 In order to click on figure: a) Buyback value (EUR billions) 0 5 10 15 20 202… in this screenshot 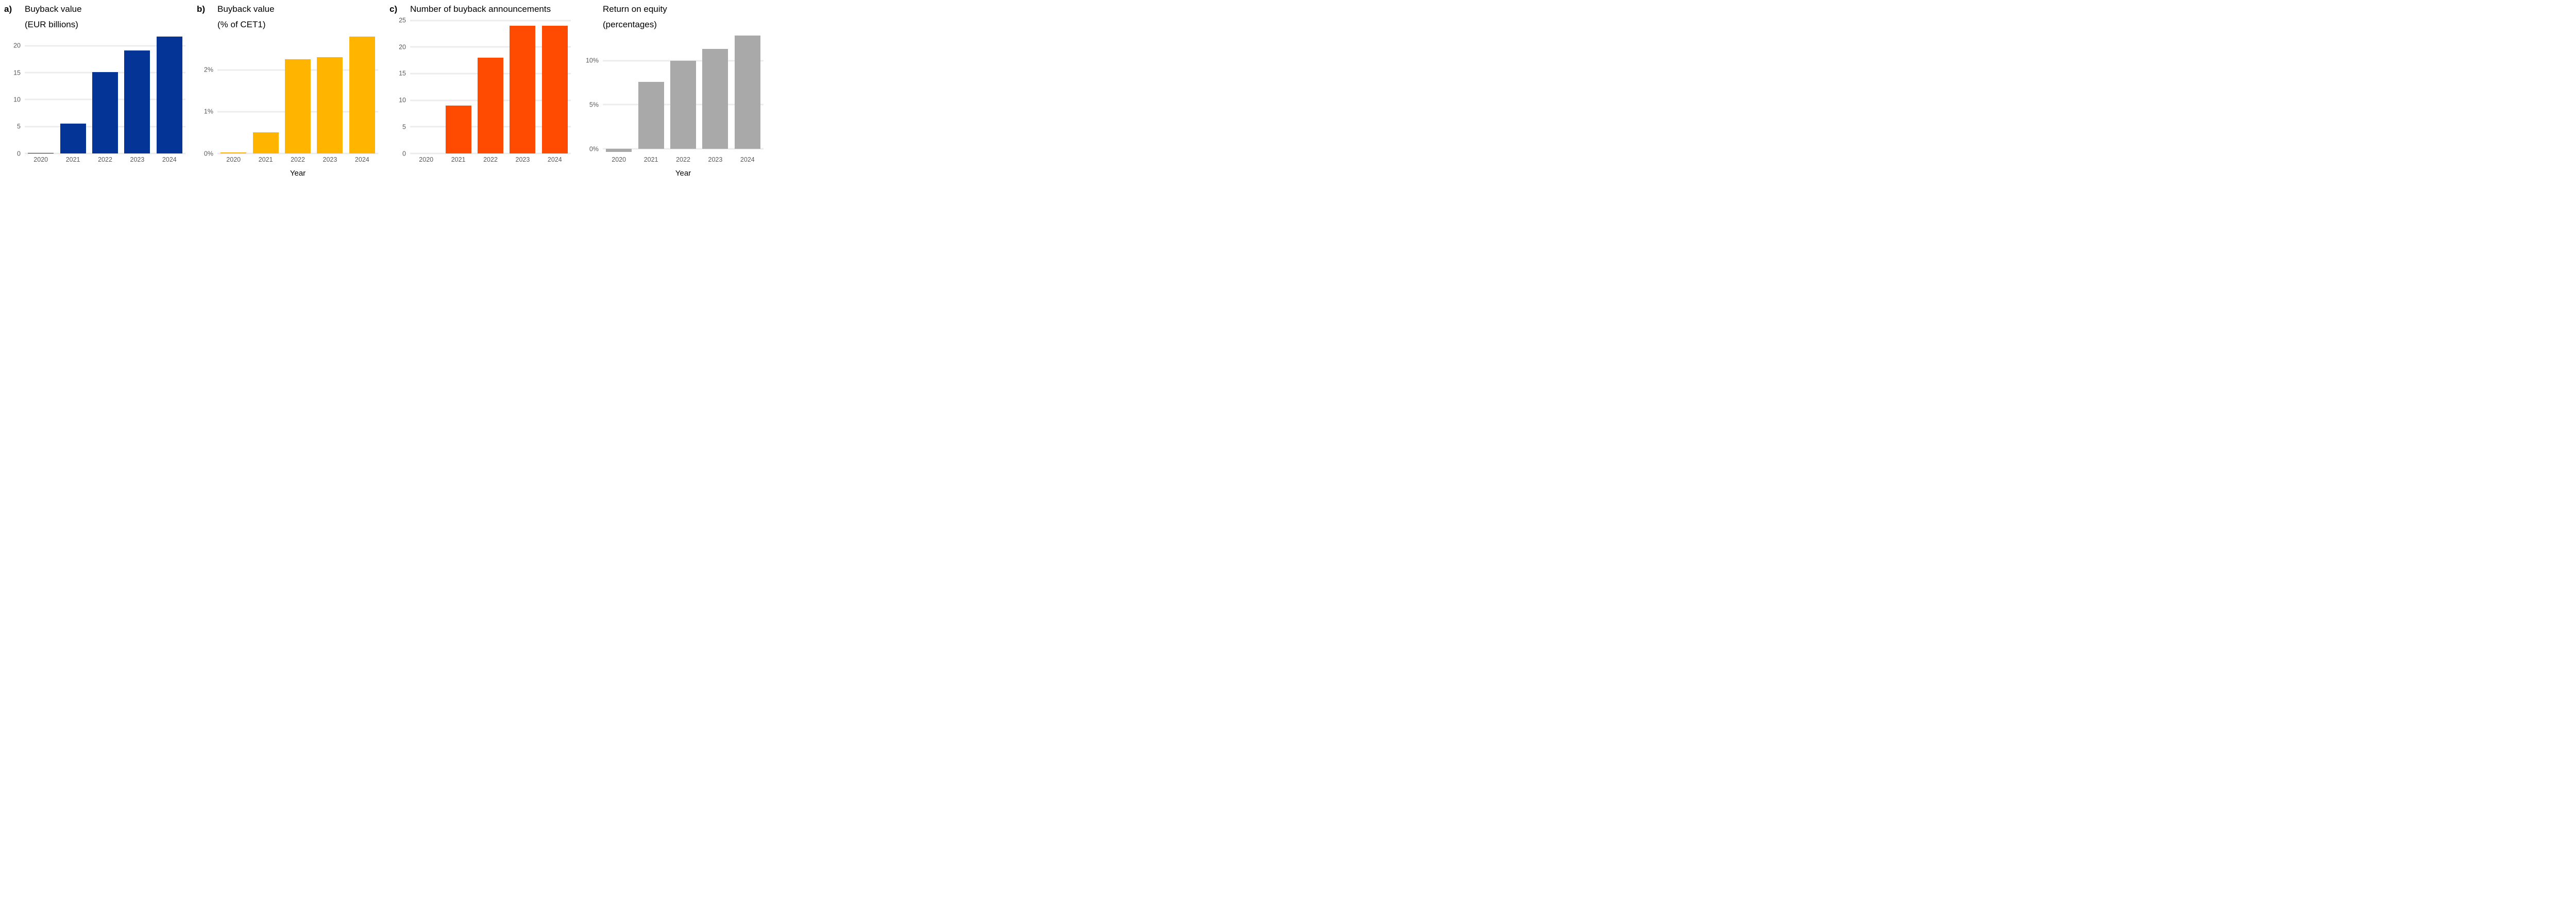, I will do `click(386, 91)`.